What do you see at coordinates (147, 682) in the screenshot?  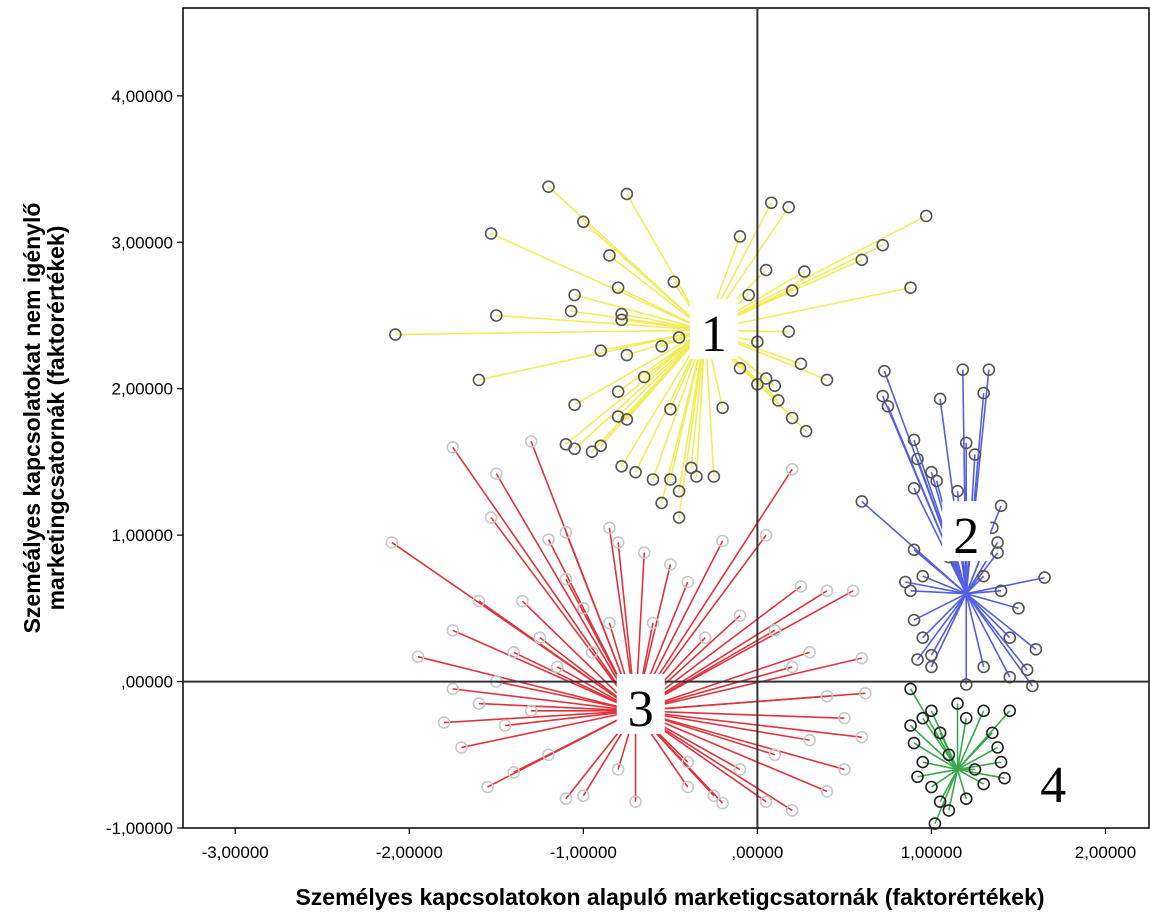 I see `y-tick-label: ,00000` at bounding box center [147, 682].